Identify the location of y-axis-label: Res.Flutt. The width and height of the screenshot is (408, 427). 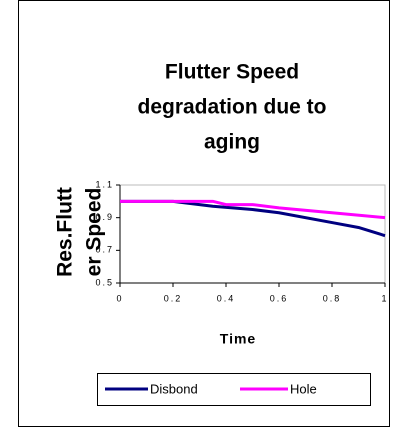
(65, 232).